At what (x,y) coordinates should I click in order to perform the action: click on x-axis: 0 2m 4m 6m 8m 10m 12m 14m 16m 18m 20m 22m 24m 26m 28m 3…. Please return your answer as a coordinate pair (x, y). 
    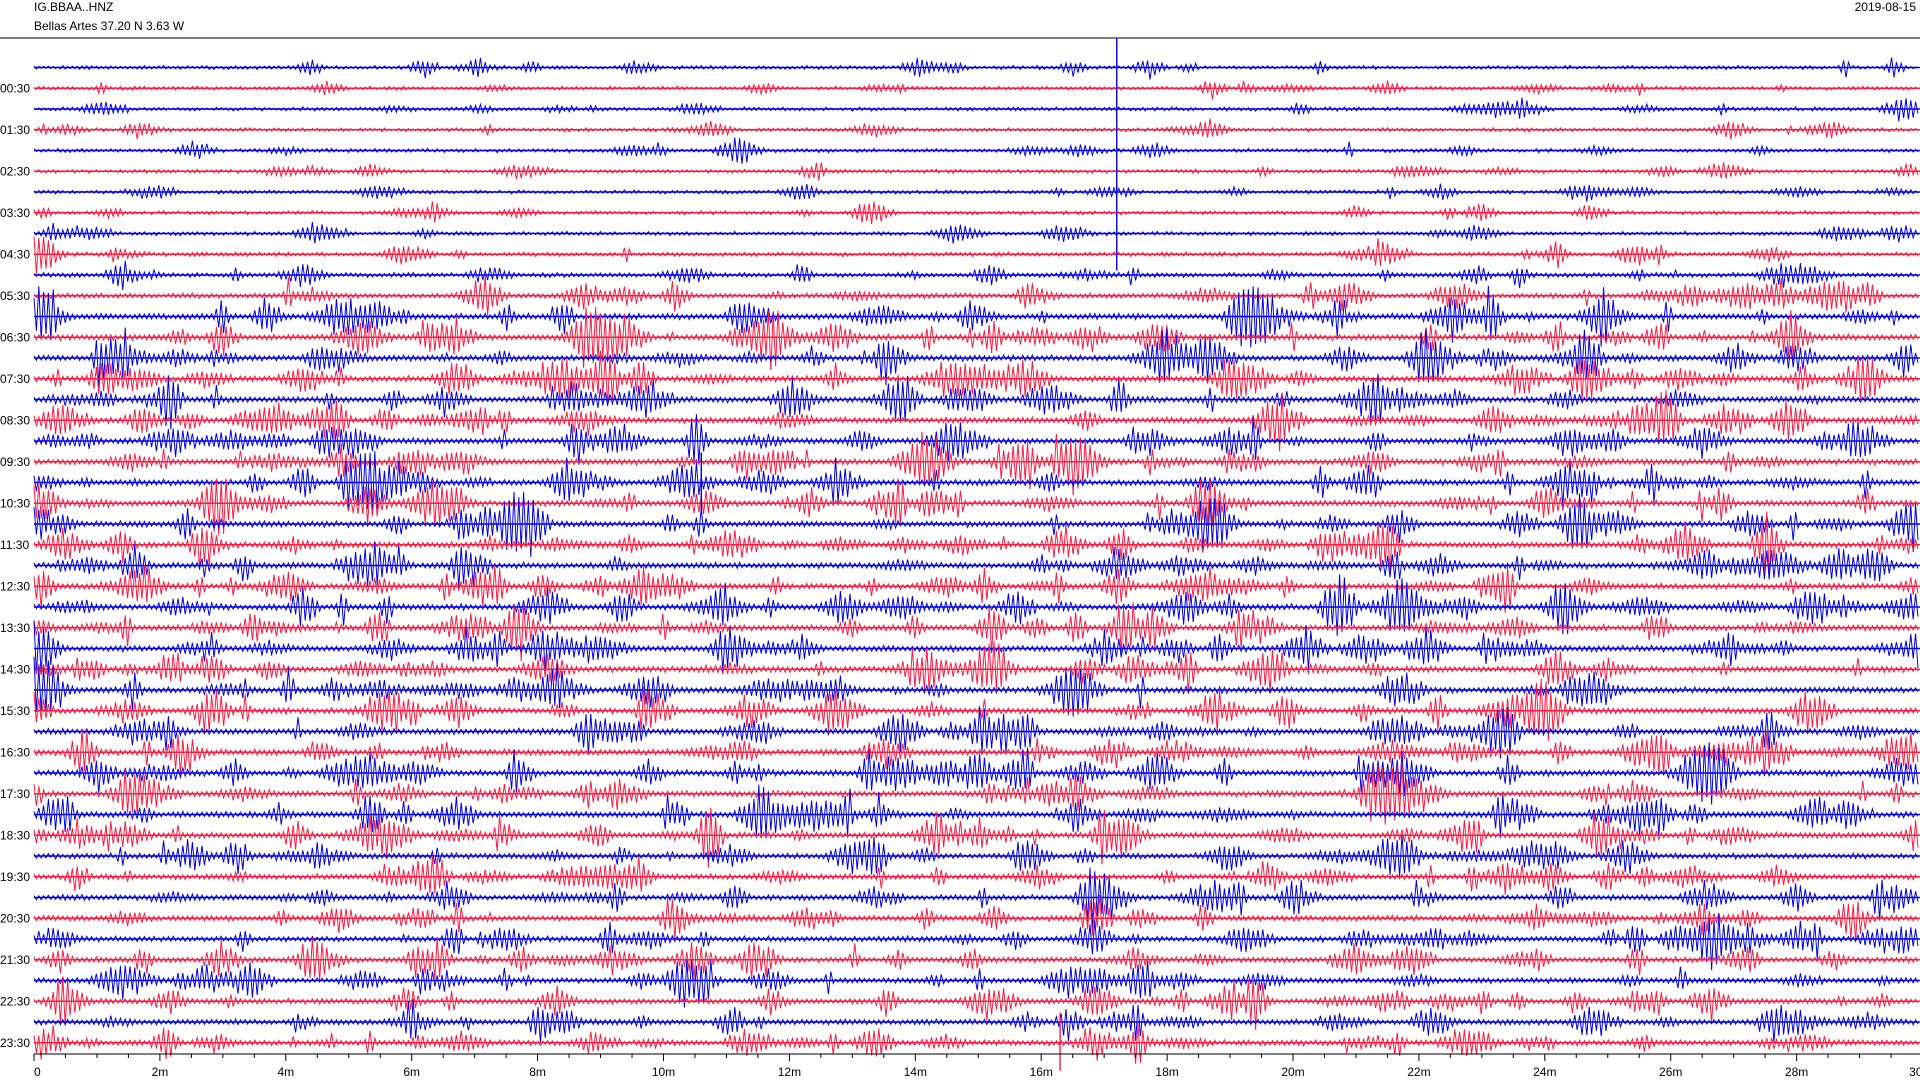
    Looking at the image, I should click on (976, 1066).